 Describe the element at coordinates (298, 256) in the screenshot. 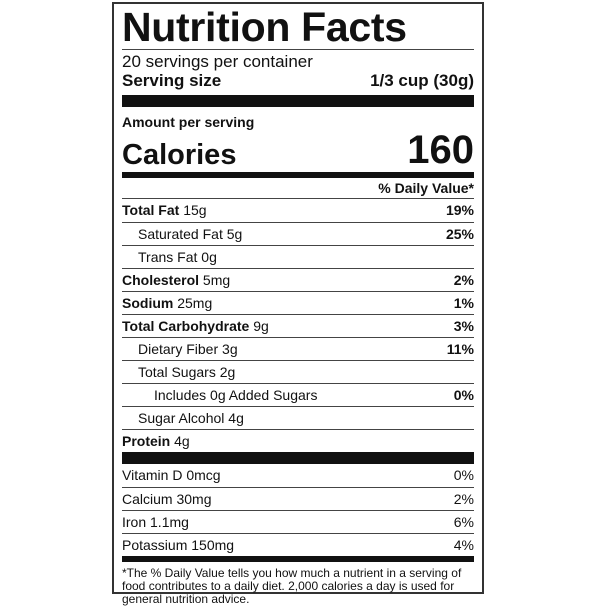

I see `nutrient-row: Trans Fat 0g` at that location.